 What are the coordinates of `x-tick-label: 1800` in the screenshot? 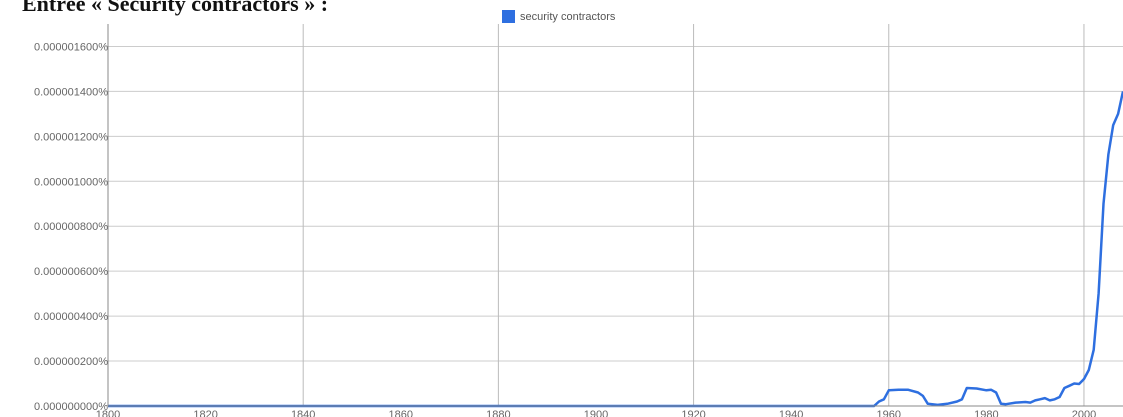 It's located at (108, 413).